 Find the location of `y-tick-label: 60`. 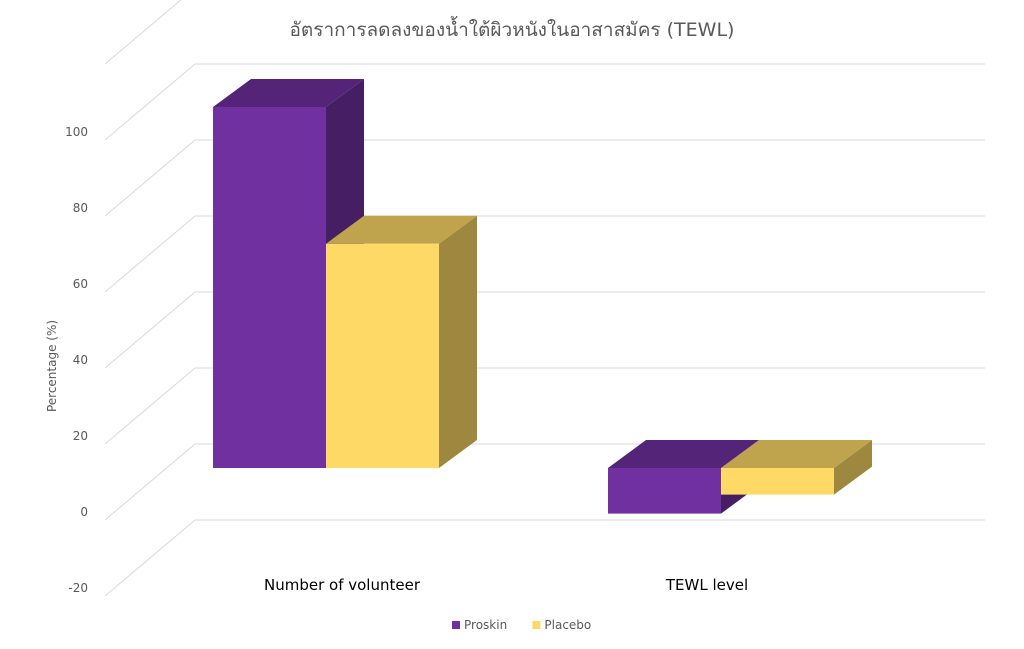

y-tick-label: 60 is located at coordinates (80, 284).